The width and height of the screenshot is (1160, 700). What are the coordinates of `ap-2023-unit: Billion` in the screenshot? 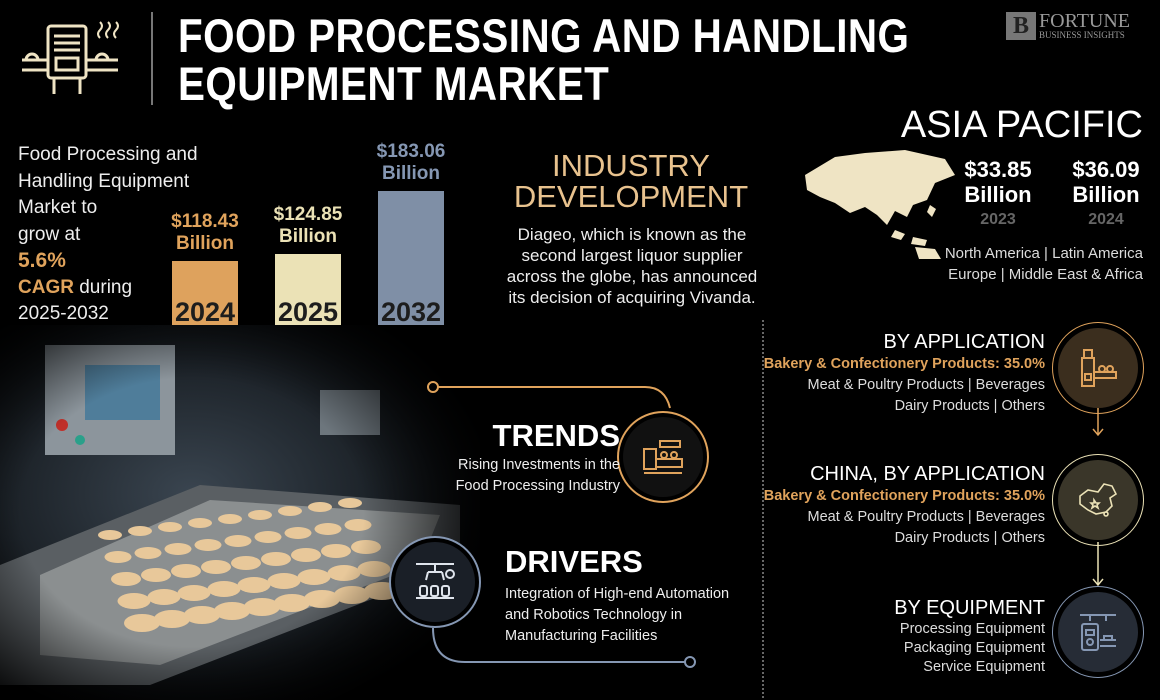 It's located at (998, 194).